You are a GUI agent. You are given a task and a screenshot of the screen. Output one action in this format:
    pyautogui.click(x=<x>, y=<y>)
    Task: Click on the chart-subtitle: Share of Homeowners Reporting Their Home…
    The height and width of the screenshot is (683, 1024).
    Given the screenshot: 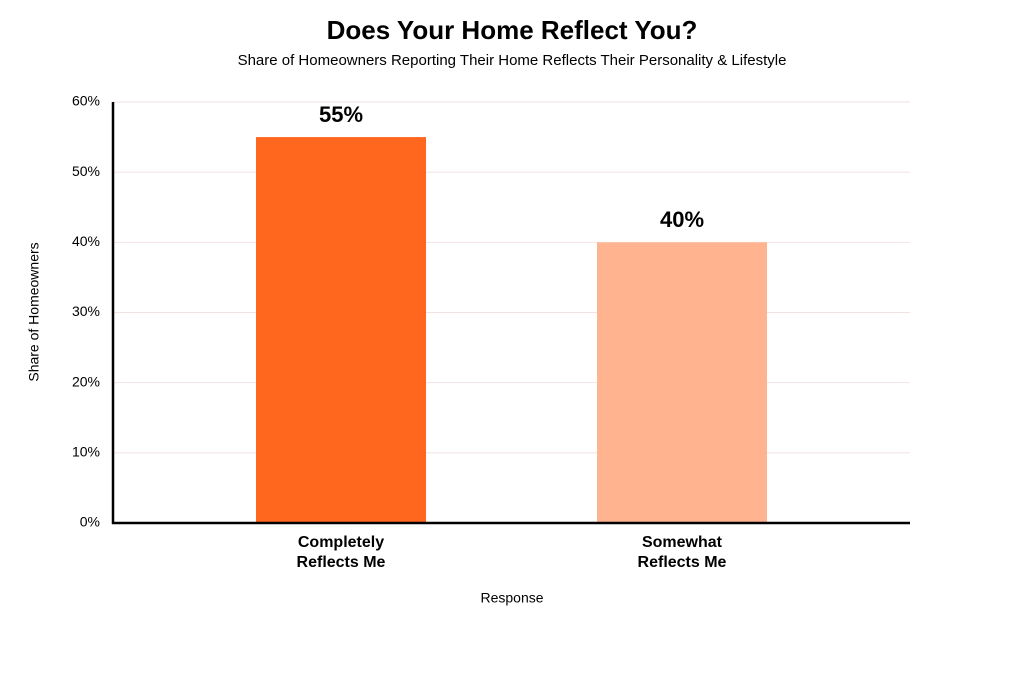 What is the action you would take?
    pyautogui.click(x=512, y=60)
    